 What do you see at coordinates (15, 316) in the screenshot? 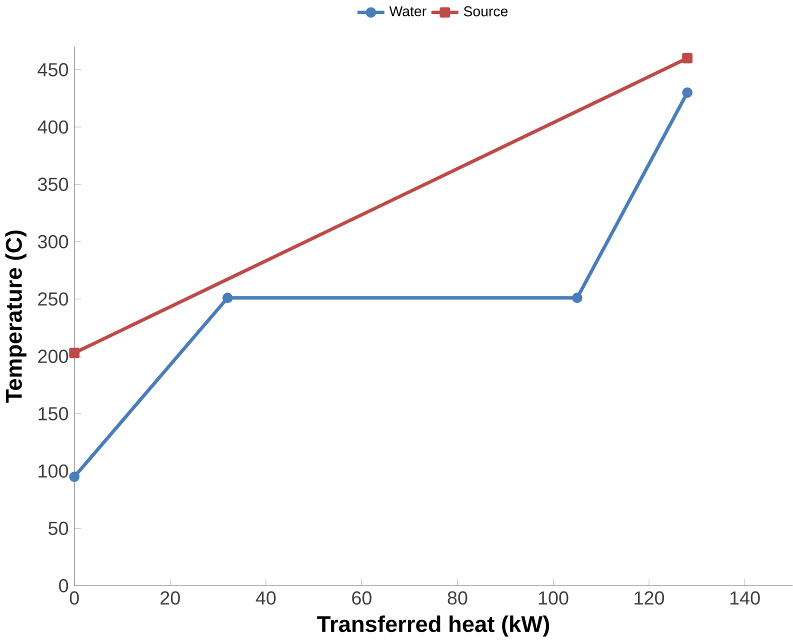
I see `y-axis-title: Temperature (C)` at bounding box center [15, 316].